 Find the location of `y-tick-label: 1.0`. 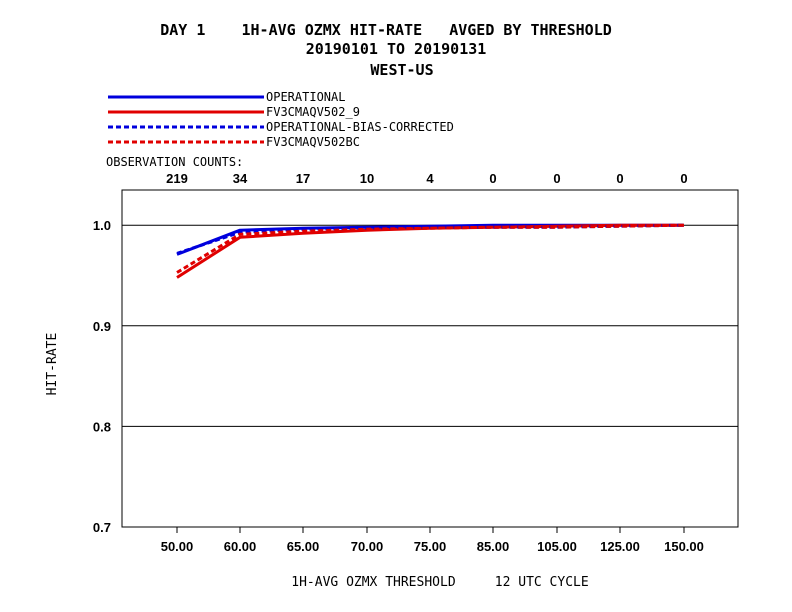

y-tick-label: 1.0 is located at coordinates (102, 225).